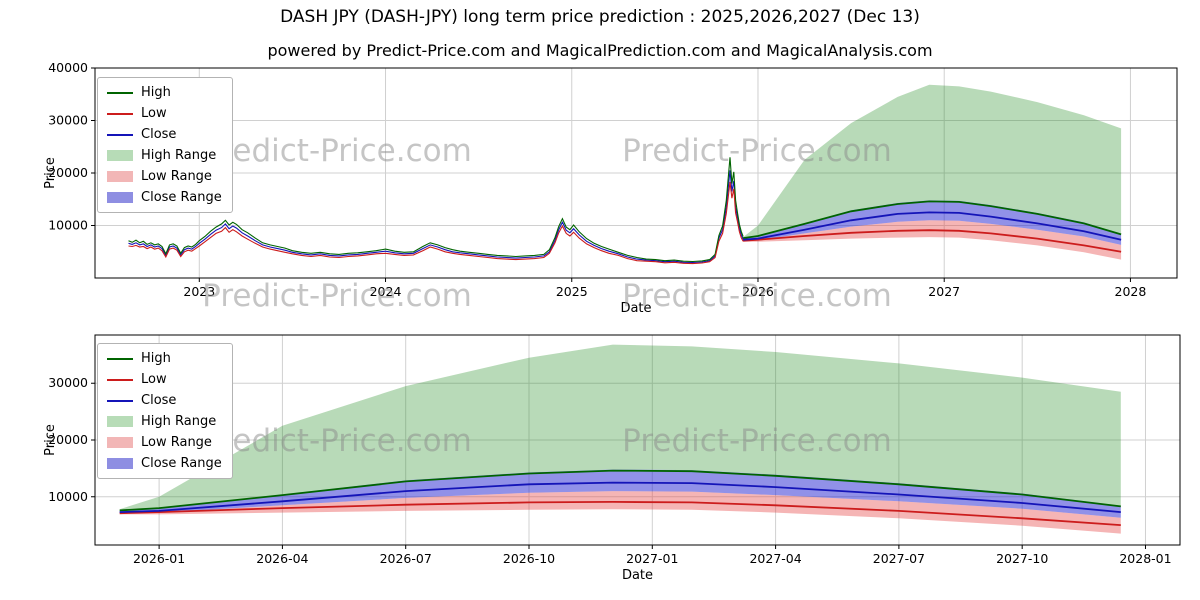 The width and height of the screenshot is (1200, 600). I want to click on historical-low-line, so click(436, 223).